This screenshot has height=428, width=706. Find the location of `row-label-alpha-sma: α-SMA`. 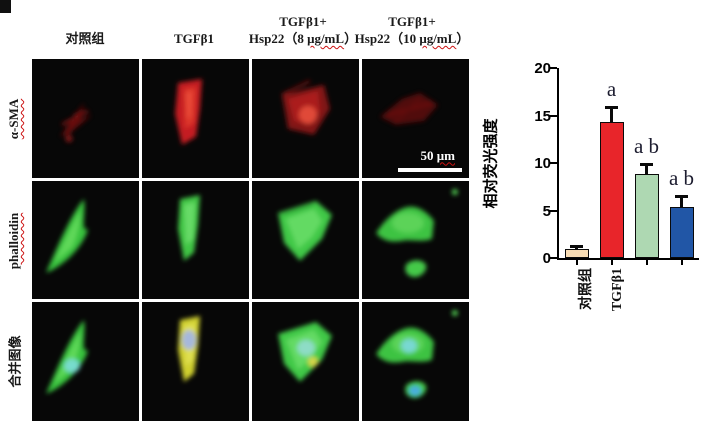

row-label-alpha-sma: α-SMA is located at coordinates (14, 118).